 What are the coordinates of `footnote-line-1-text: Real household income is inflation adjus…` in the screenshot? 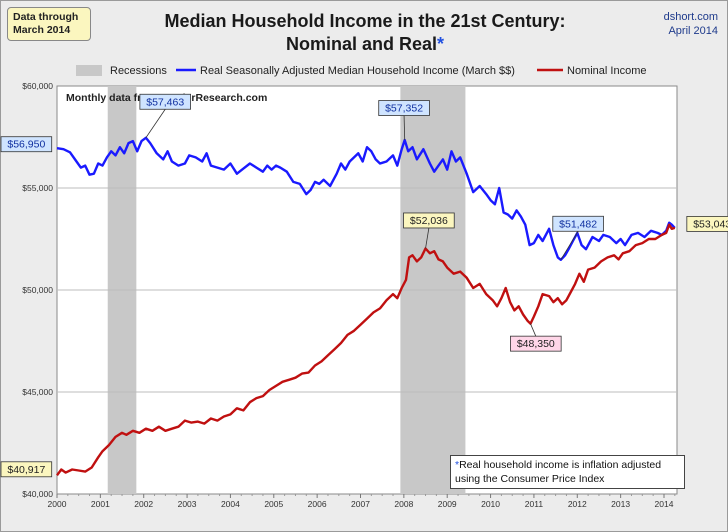 It's located at (560, 465).